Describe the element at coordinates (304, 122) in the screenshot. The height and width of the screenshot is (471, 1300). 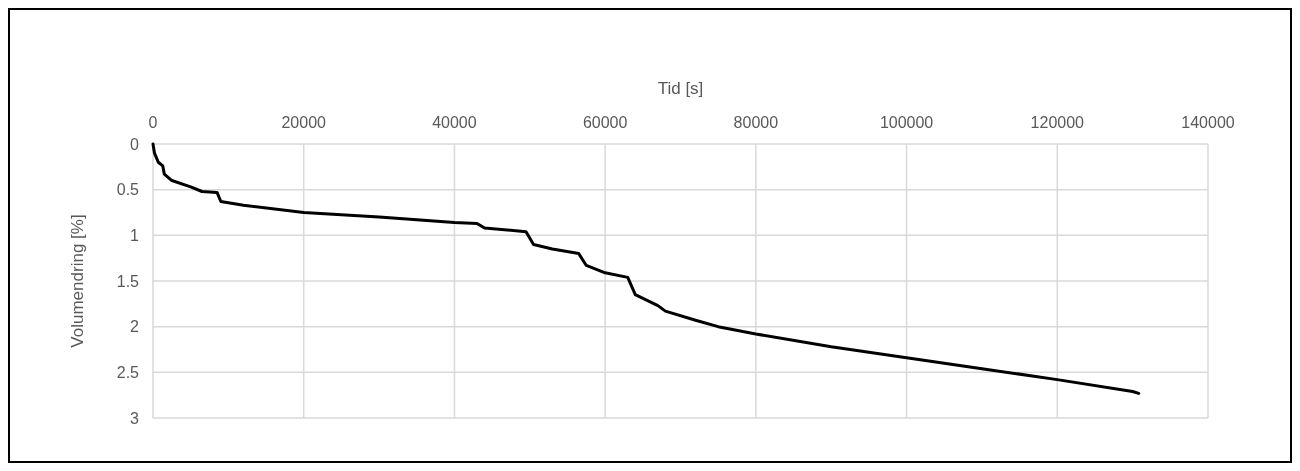
I see `x-tick-label: 20000` at that location.